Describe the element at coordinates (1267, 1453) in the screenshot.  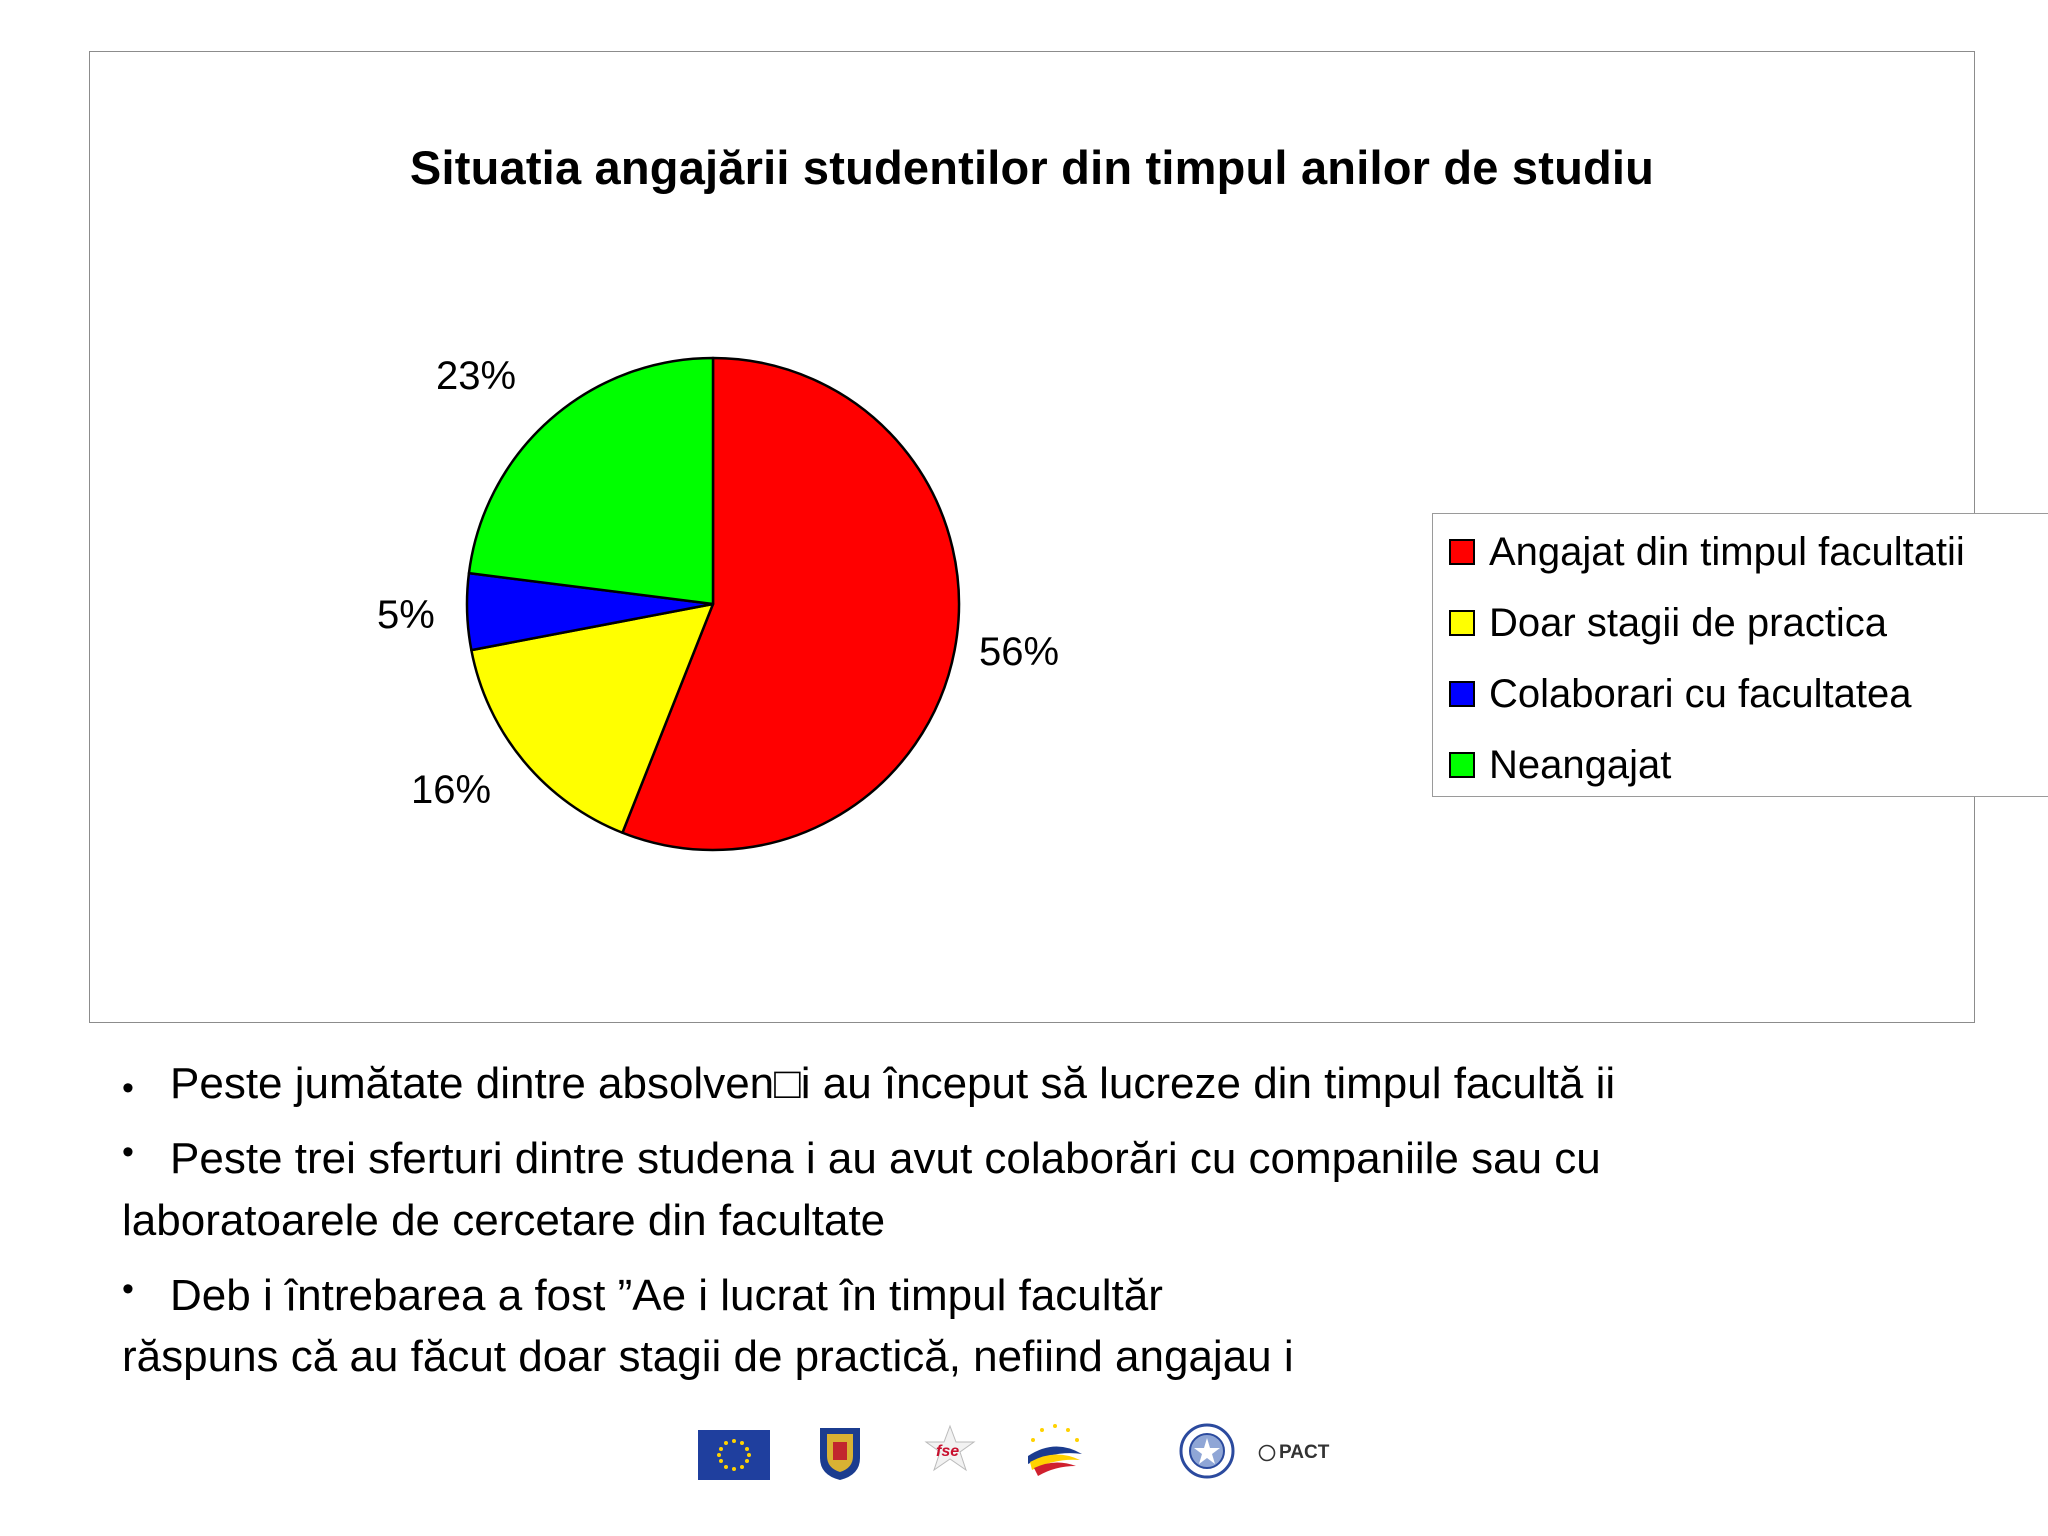
I see `pact-circle-icon` at that location.